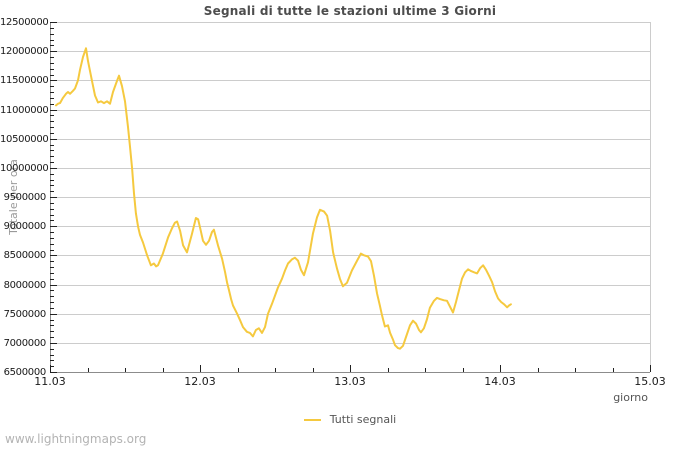 Image resolution: width=700 pixels, height=450 pixels. I want to click on legend-line-swatch, so click(312, 419).